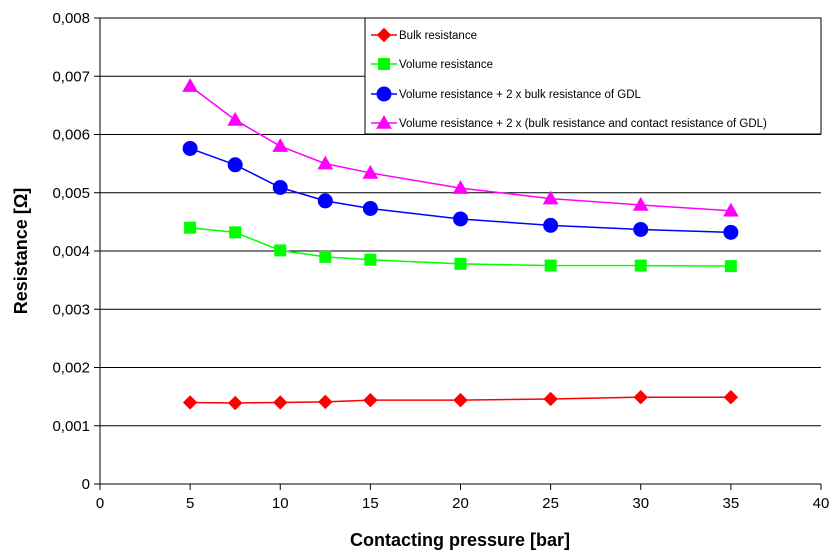  What do you see at coordinates (438, 36) in the screenshot?
I see `legend-label-0: Bulk resistance` at bounding box center [438, 36].